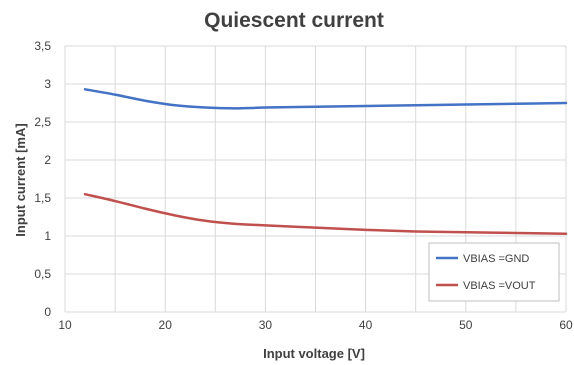 The width and height of the screenshot is (574, 365). What do you see at coordinates (294, 20) in the screenshot?
I see `chart-title: Quiescent current` at bounding box center [294, 20].